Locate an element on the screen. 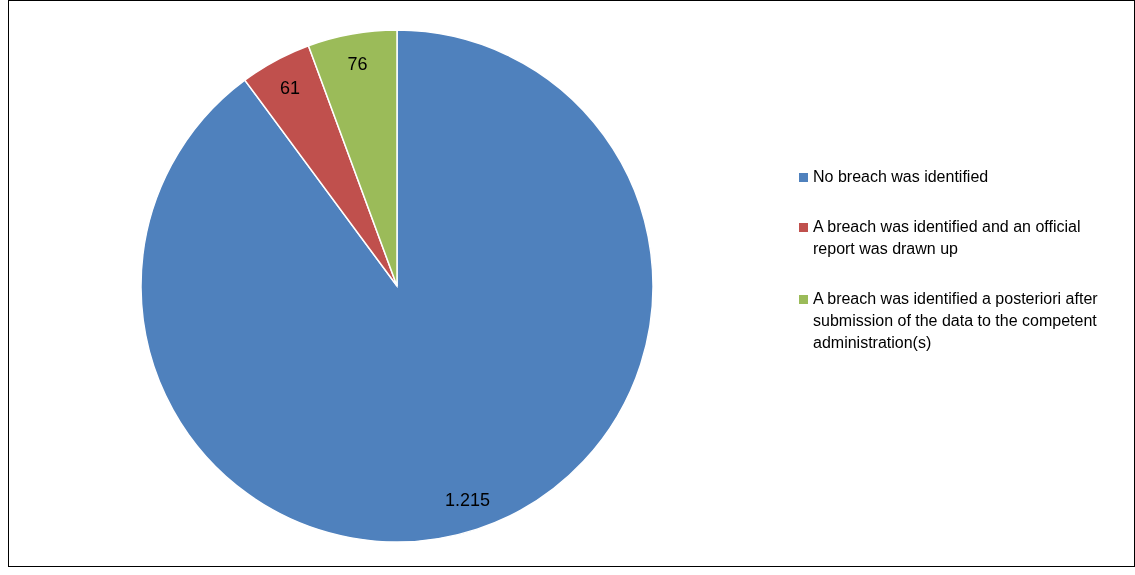 The width and height of the screenshot is (1135, 575). legend-label: A breach was identified and an official report was drawn up is located at coordinates (947, 237).